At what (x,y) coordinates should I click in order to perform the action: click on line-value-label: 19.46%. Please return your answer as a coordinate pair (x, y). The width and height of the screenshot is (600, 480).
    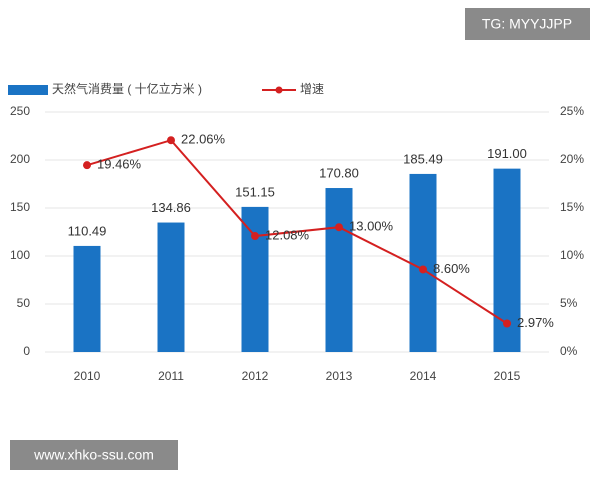
    Looking at the image, I should click on (119, 164).